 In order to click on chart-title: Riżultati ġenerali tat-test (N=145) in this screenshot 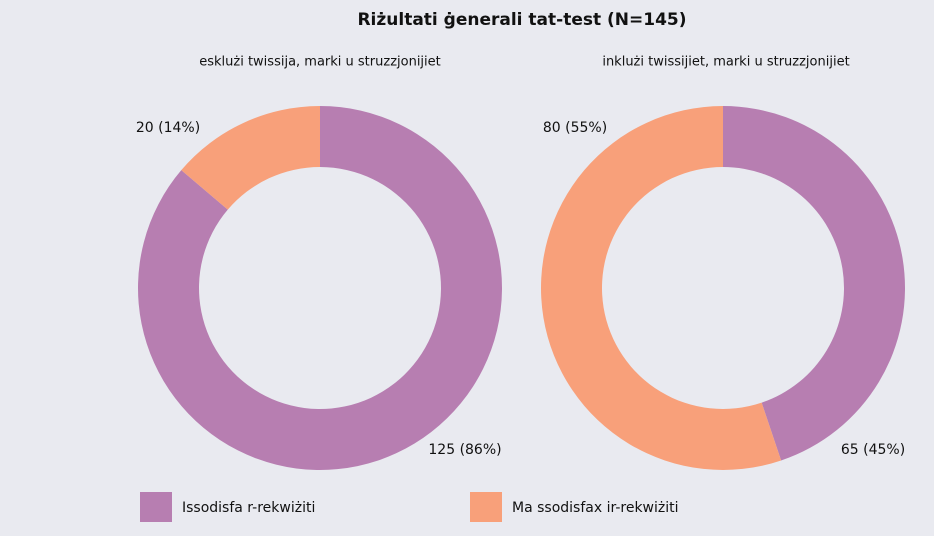, I will do `click(521, 20)`.